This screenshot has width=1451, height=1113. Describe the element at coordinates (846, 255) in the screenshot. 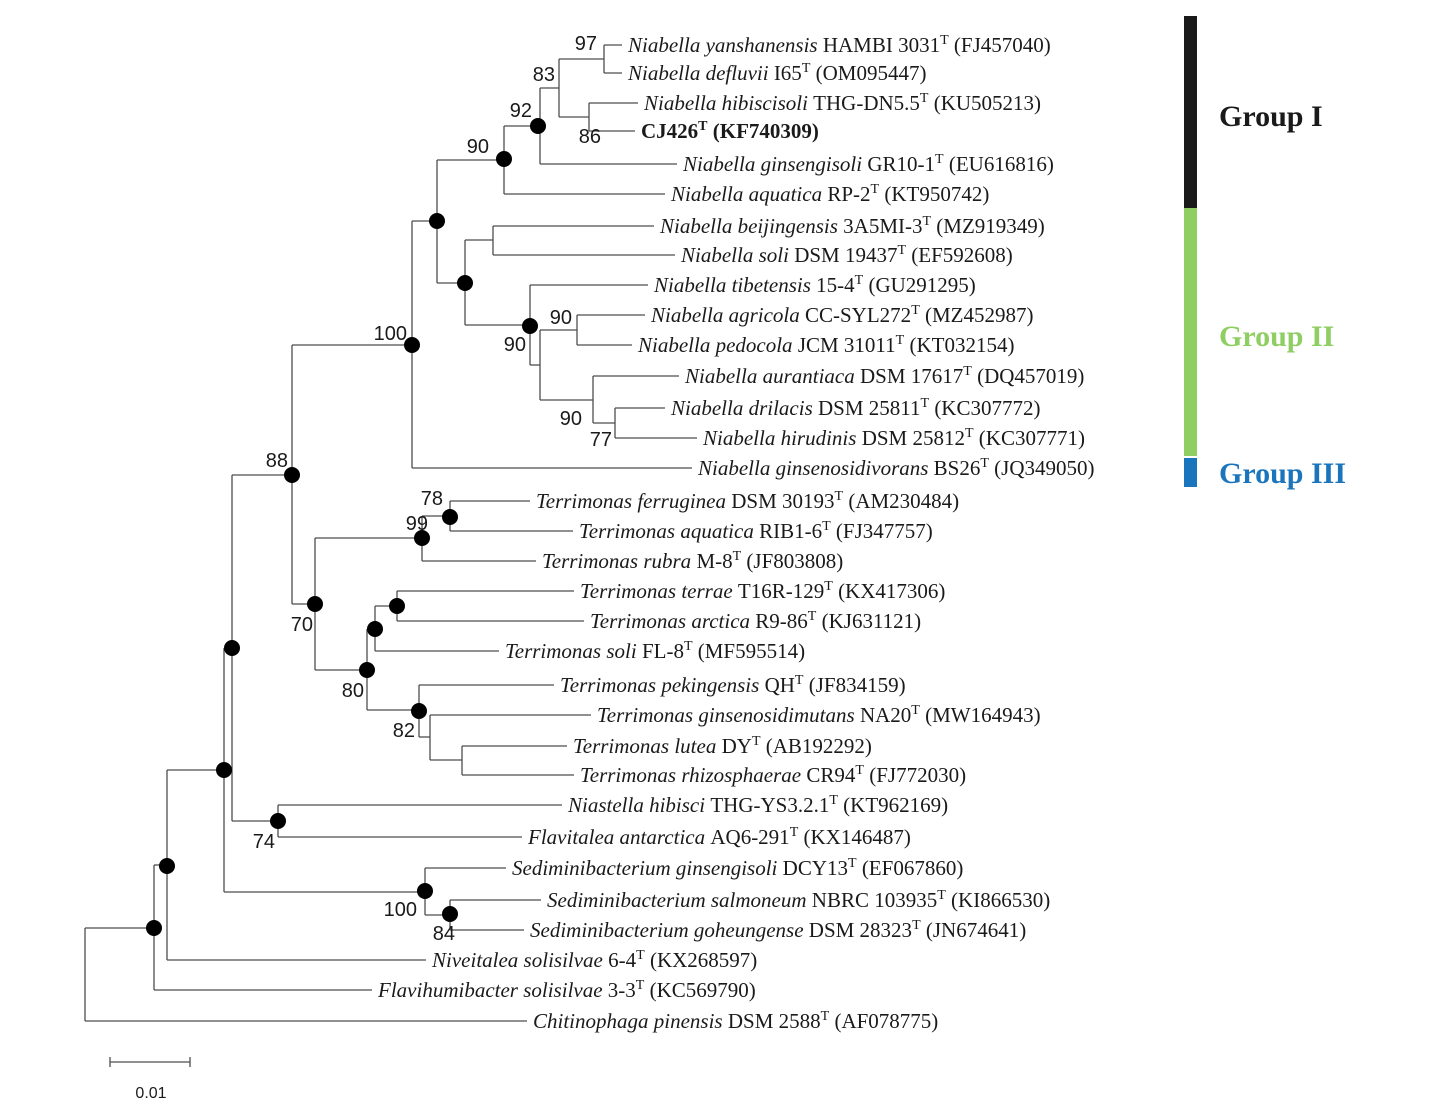

I see `taxon-label: Niabella soli DSM 19437T (EF592608)` at that location.